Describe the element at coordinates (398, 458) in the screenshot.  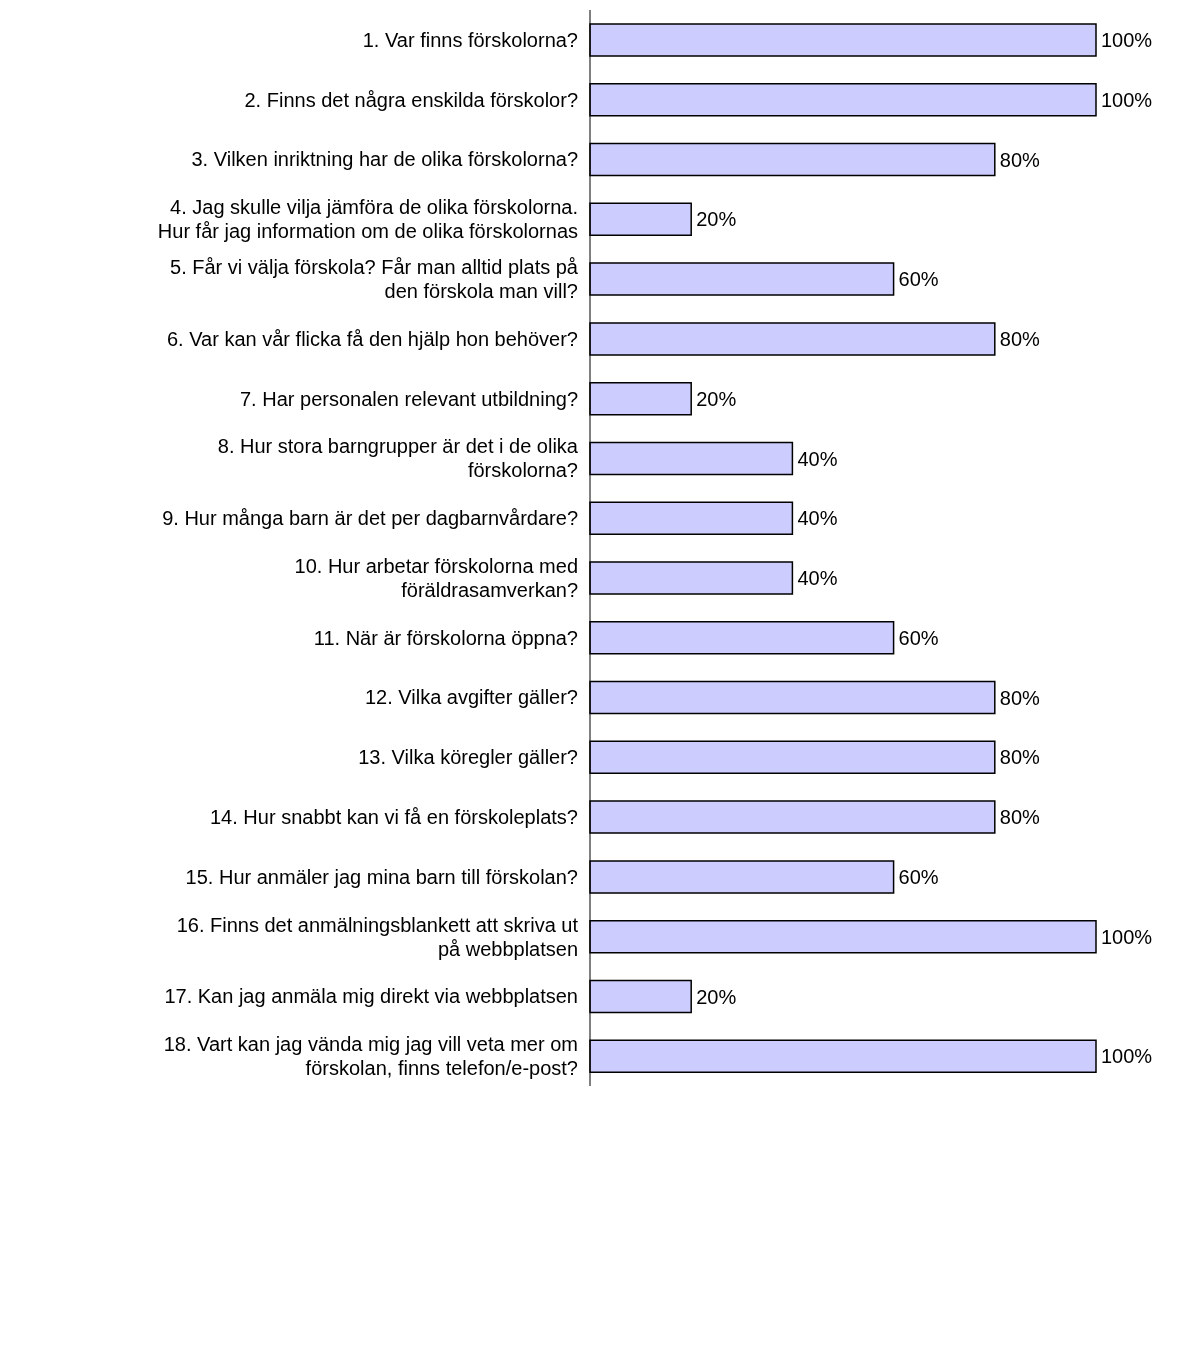
I see `y-tick-label: 8. Hur stora barngrupper är det i de olika förskolorna?` at that location.